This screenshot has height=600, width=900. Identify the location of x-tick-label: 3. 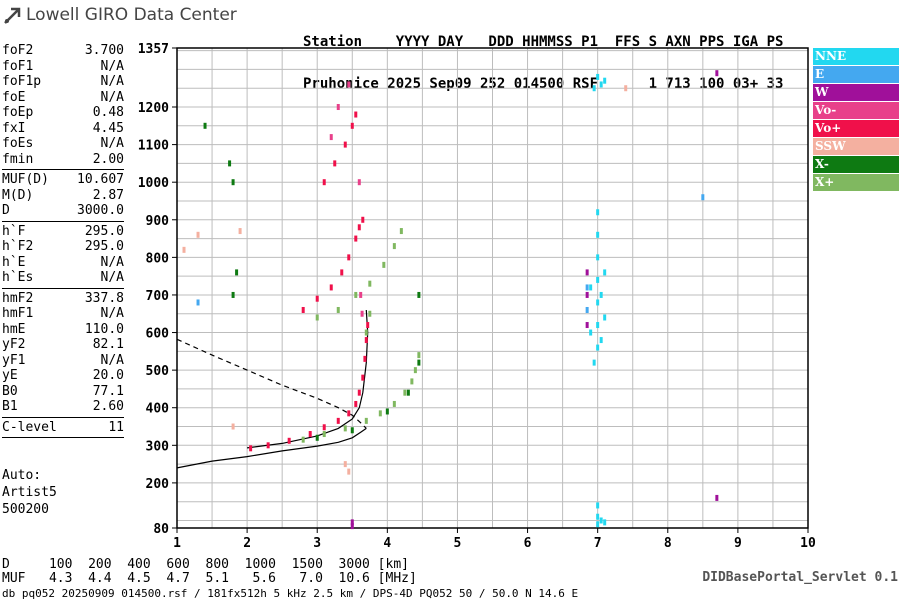
(317, 543).